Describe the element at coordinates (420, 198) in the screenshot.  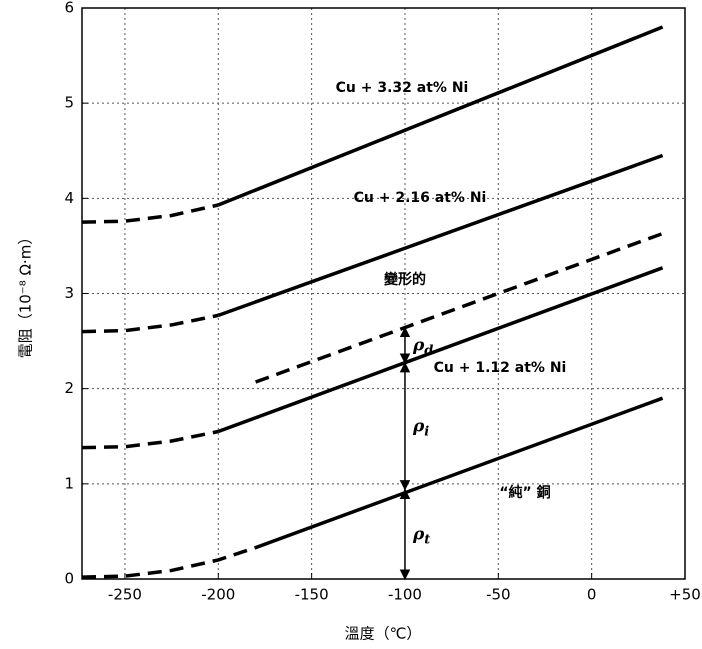
I see `series-label: Cu + 2.16 at% Ni` at that location.